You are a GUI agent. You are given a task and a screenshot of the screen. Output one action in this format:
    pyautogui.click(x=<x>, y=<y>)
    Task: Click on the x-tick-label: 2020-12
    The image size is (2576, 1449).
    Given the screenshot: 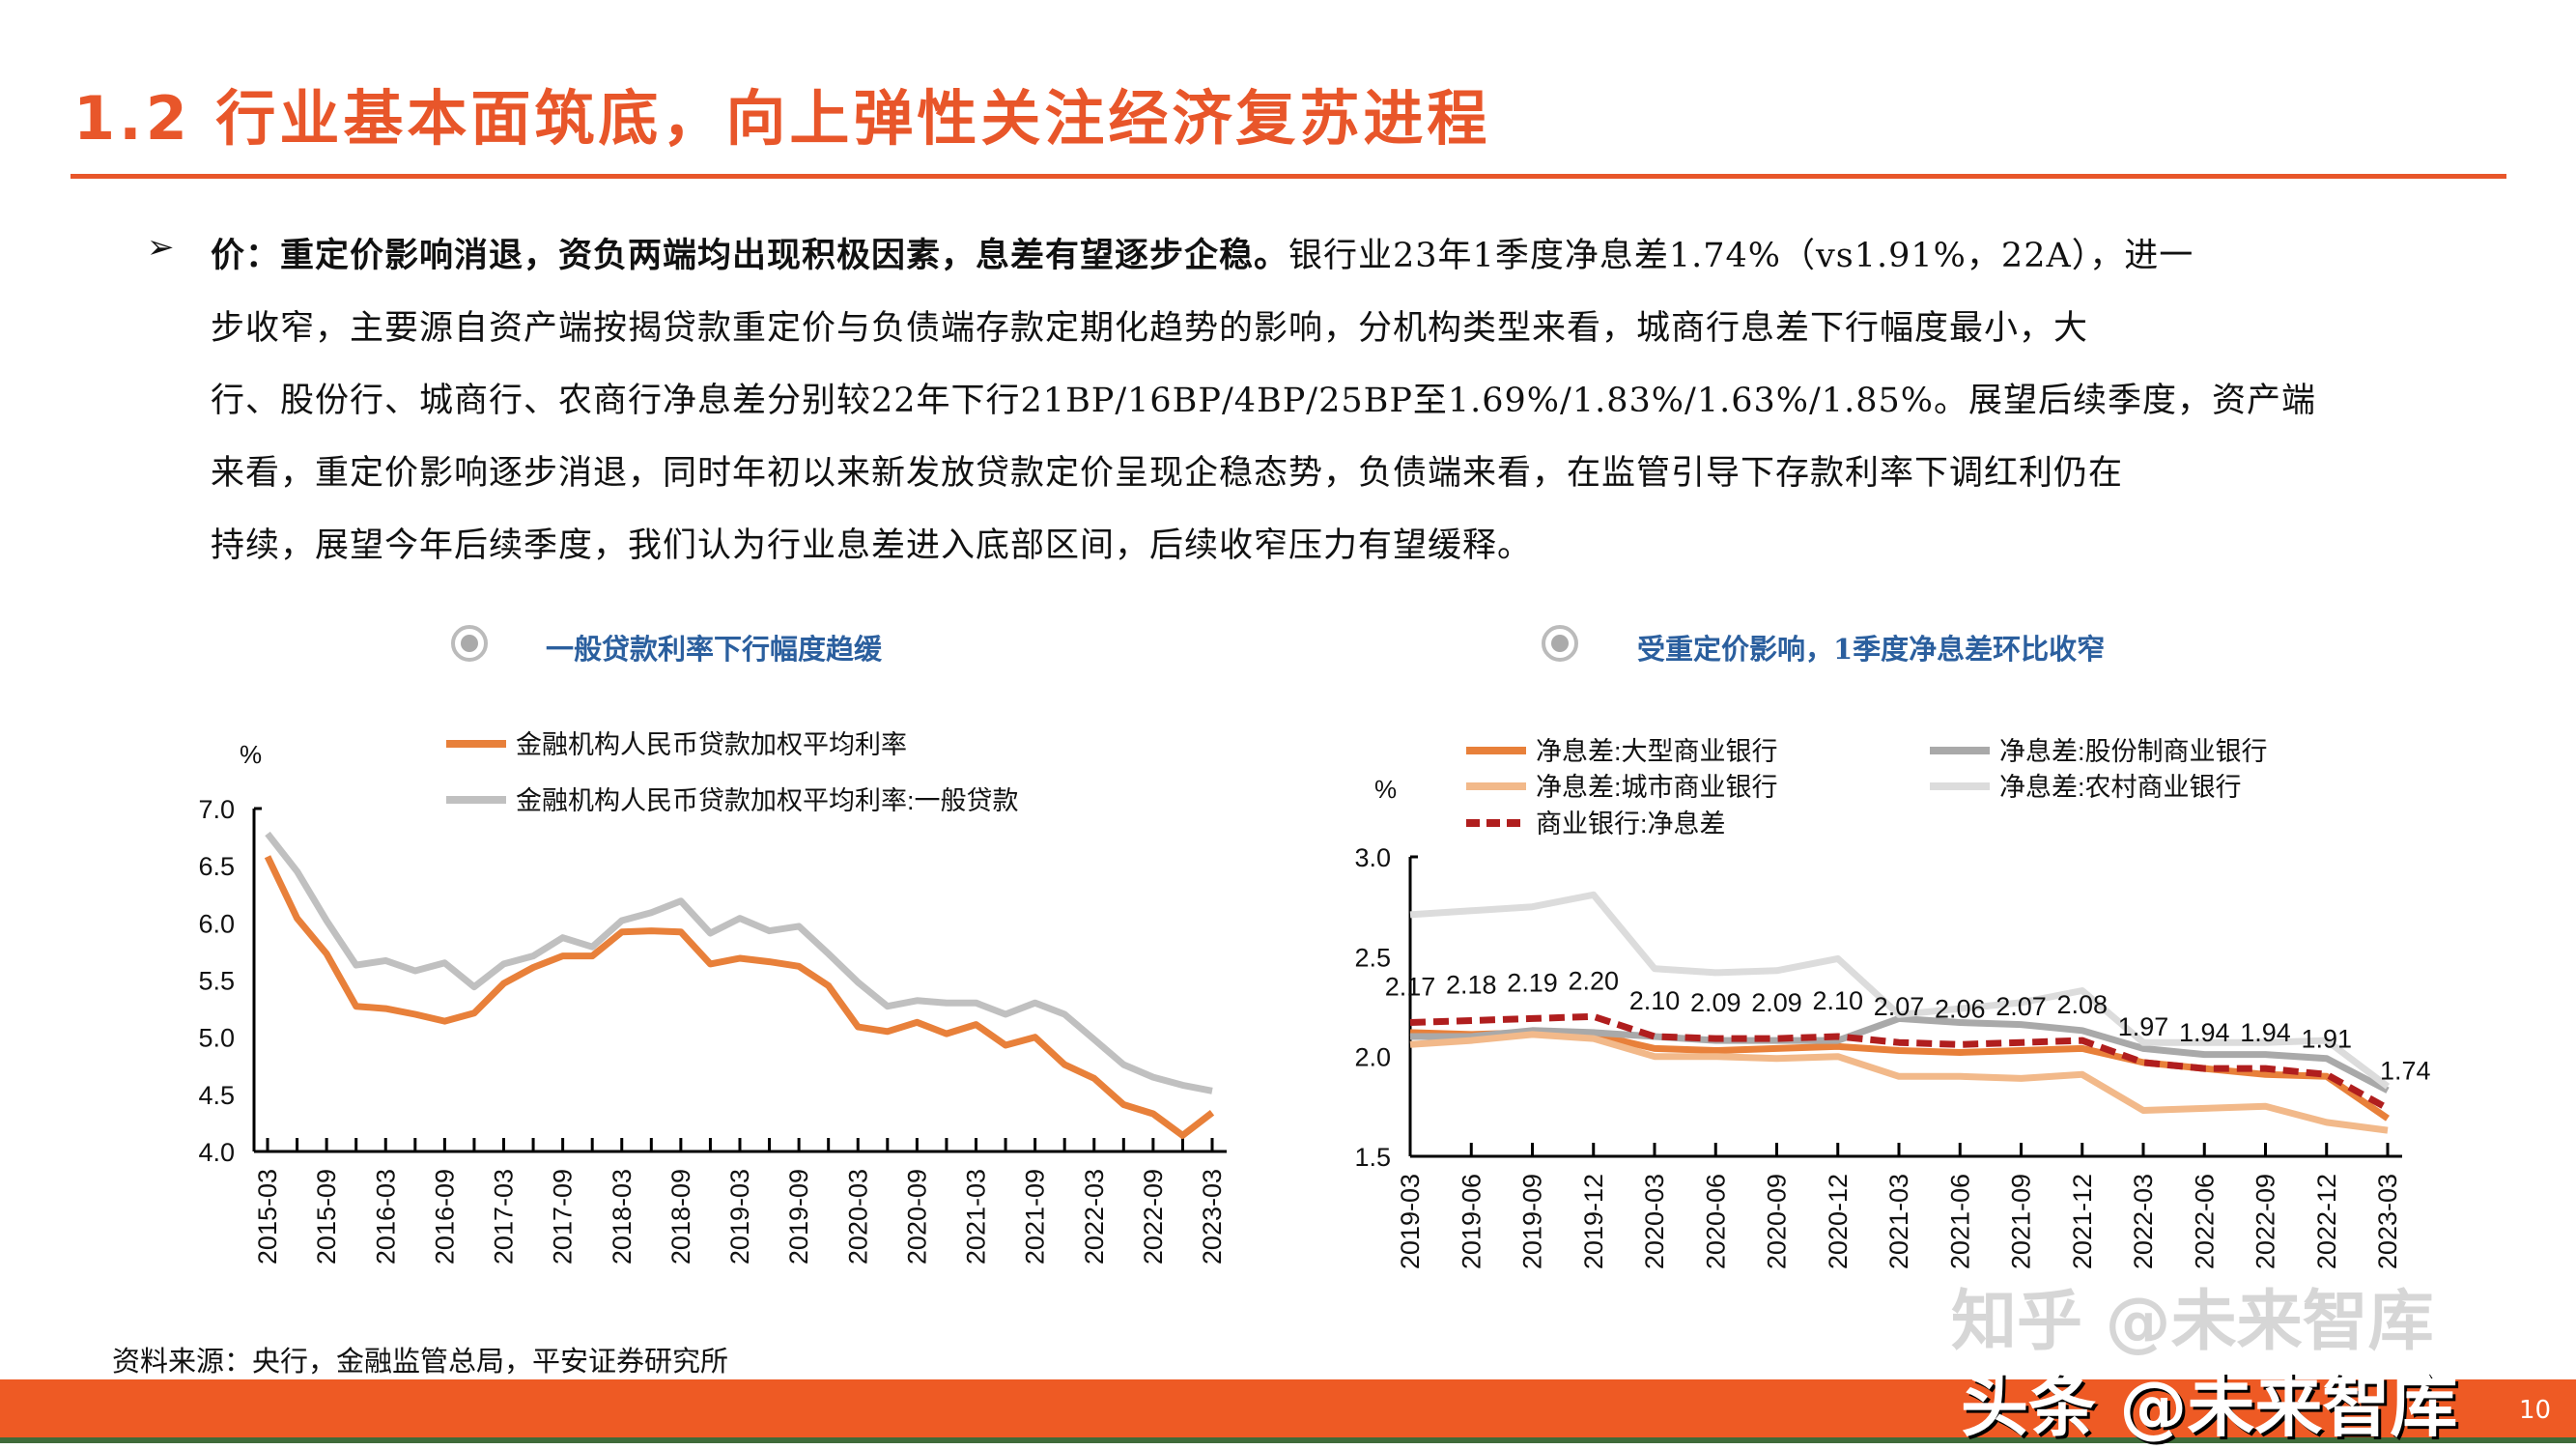 What is the action you would take?
    pyautogui.click(x=1838, y=1221)
    